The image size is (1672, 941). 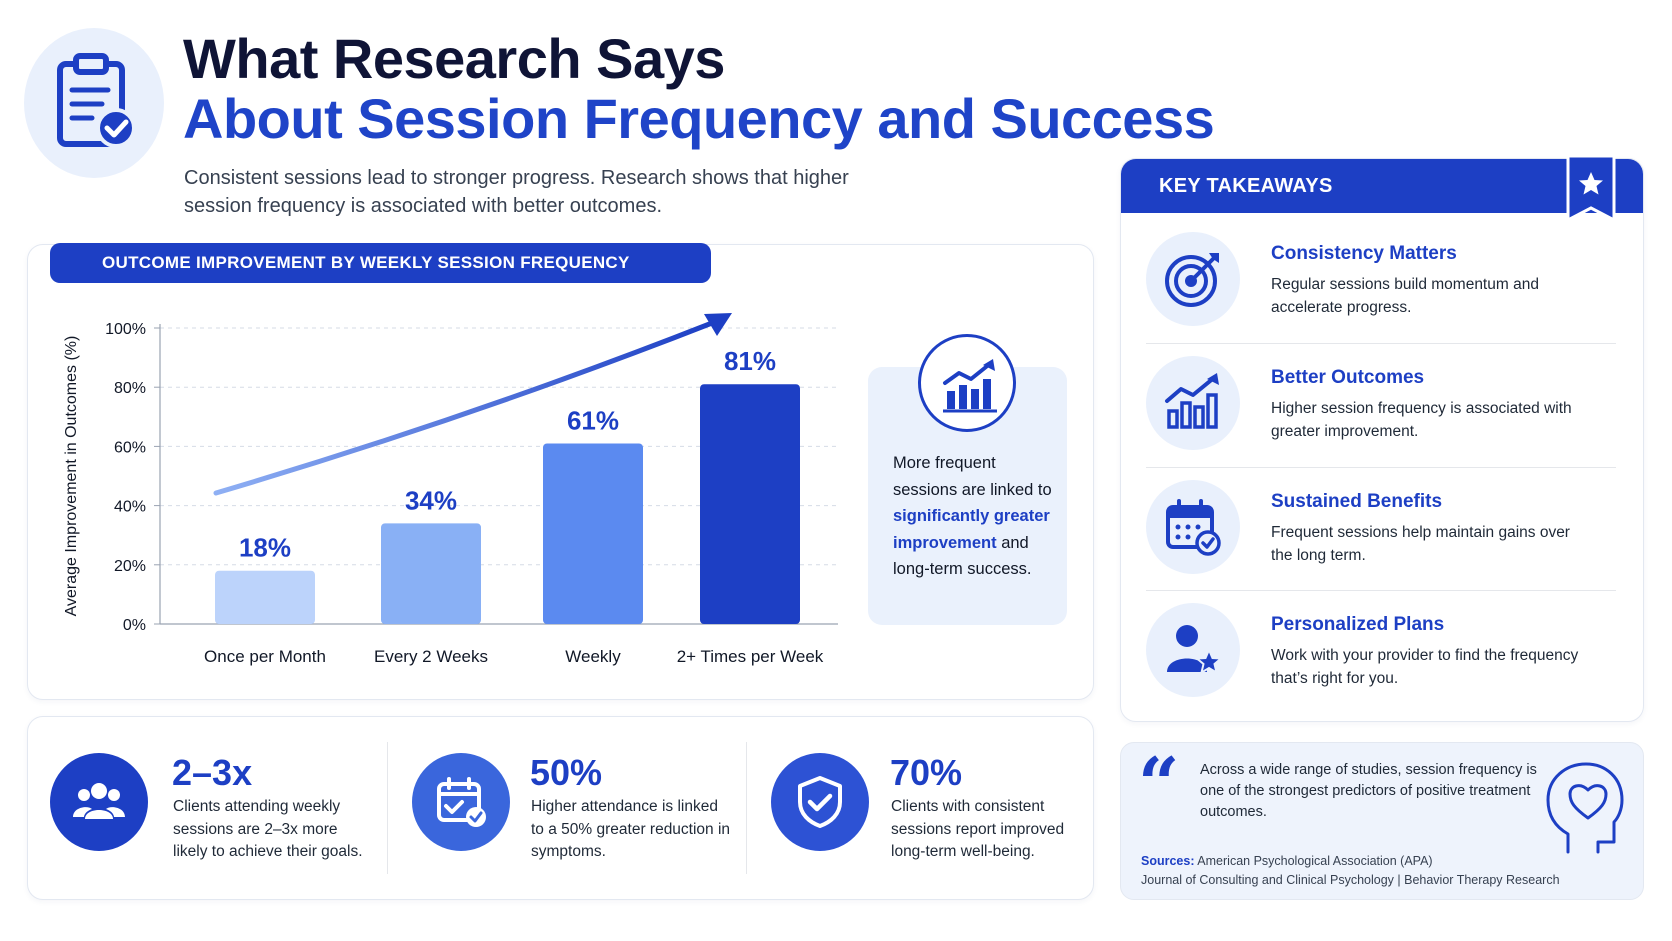 I want to click on calendar-icon, so click(x=1193, y=527).